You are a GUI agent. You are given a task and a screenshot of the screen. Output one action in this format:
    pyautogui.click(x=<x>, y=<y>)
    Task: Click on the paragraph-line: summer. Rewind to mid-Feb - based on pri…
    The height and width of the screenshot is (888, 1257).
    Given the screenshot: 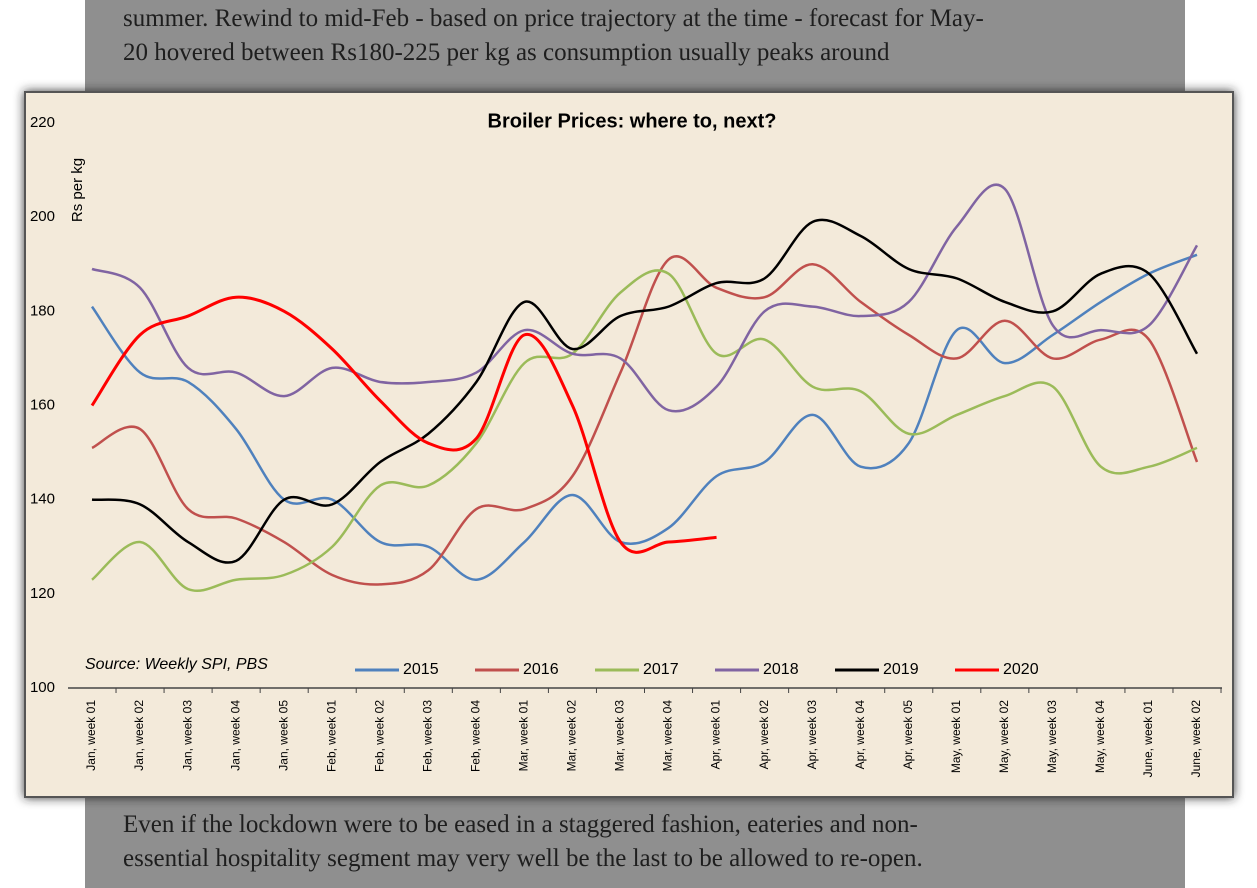 What is the action you would take?
    pyautogui.click(x=553, y=18)
    